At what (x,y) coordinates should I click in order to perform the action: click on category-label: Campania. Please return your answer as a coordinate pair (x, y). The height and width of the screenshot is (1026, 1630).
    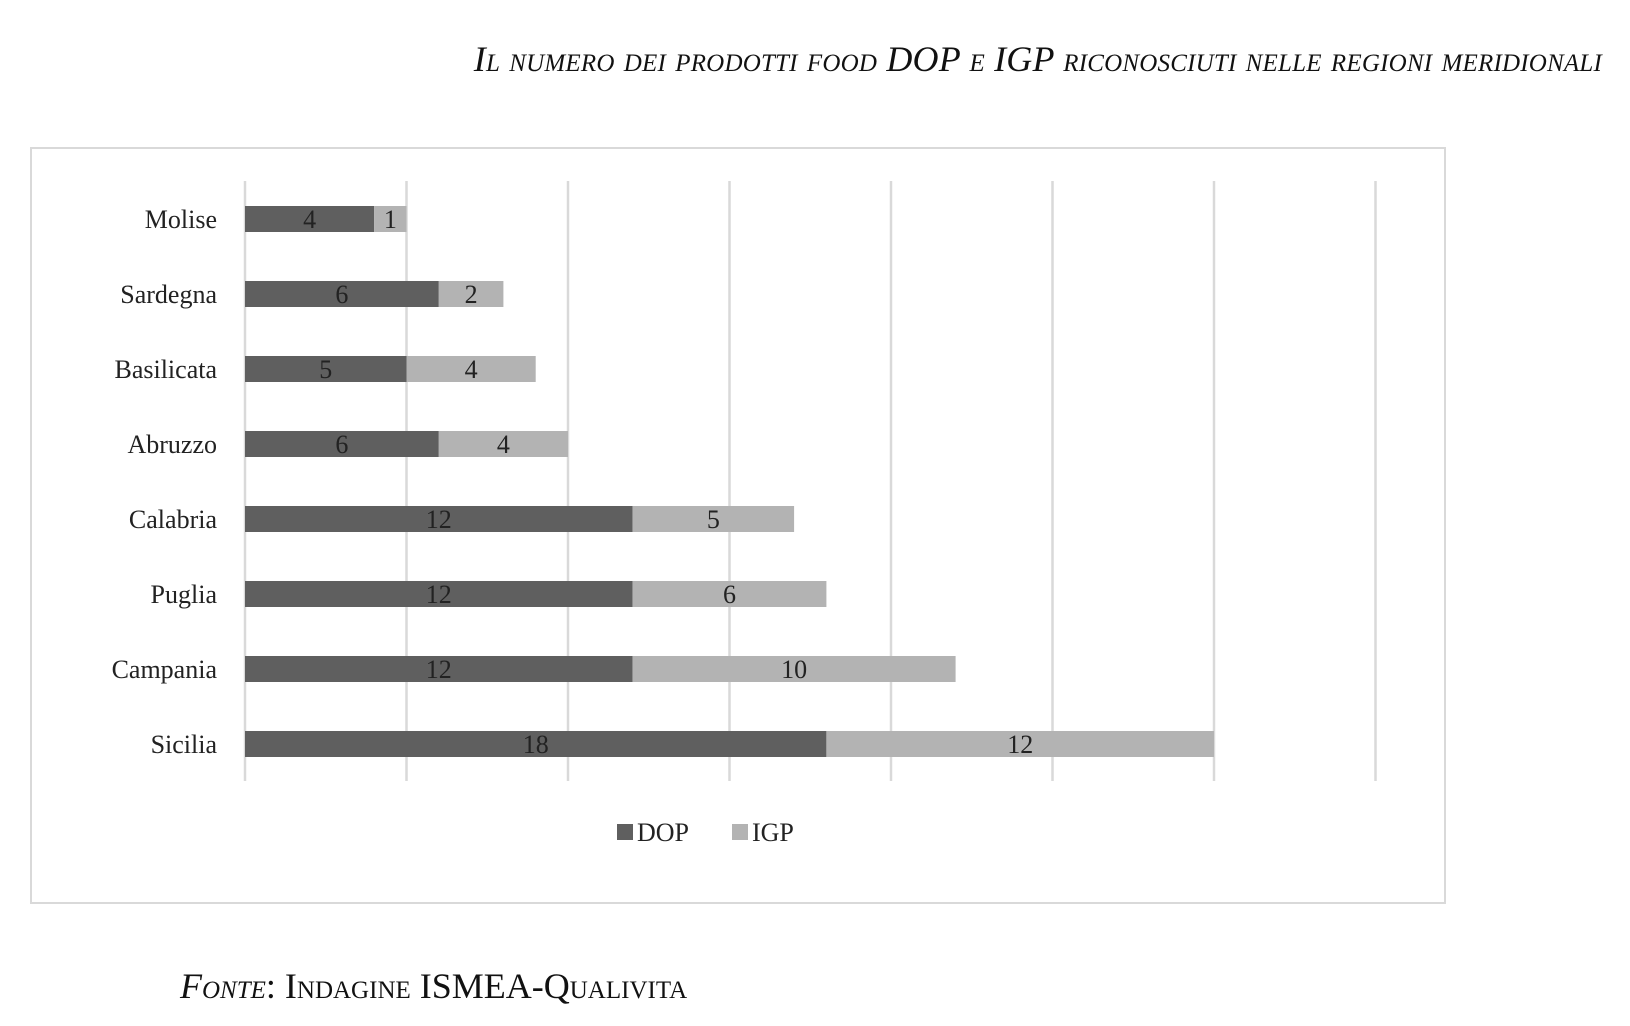
    Looking at the image, I should click on (165, 669).